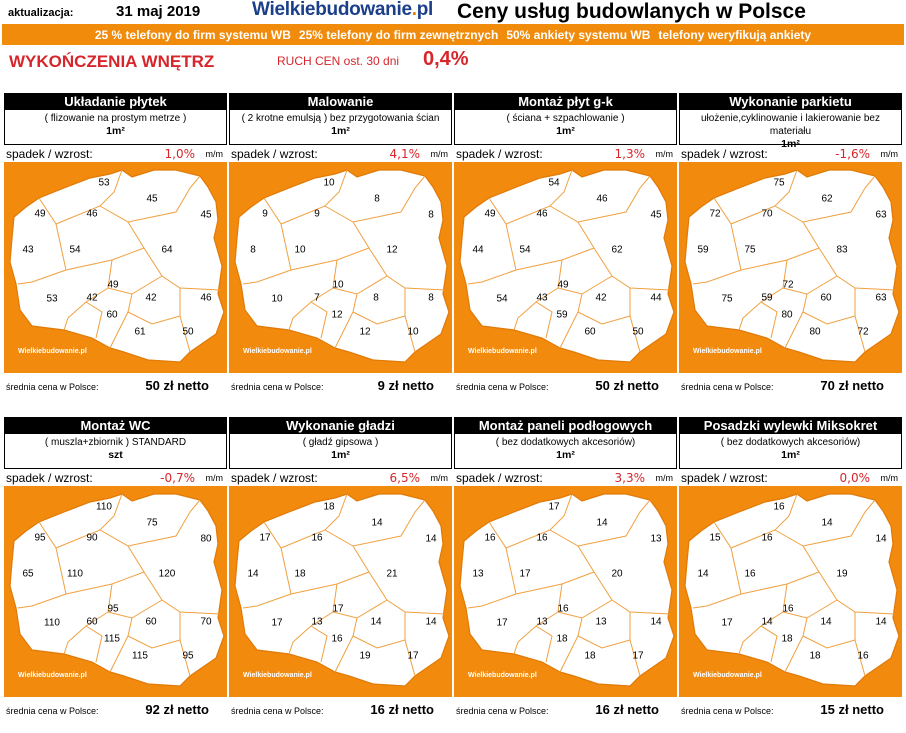 The height and width of the screenshot is (733, 906). I want to click on price-trend-label: RUCH CEN ost. 30 dni, so click(338, 61).